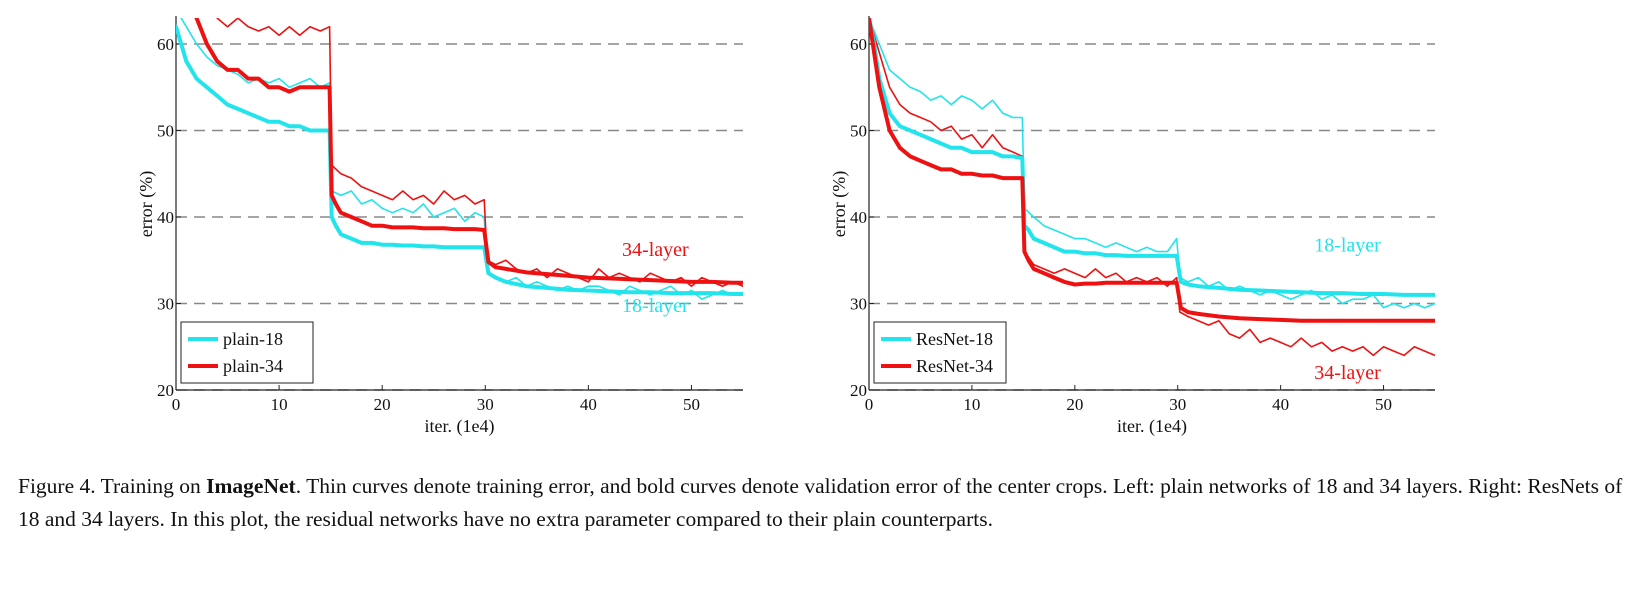 Image resolution: width=1648 pixels, height=596 pixels. Describe the element at coordinates (479, 152) in the screenshot. I see `series-line-plain-34-train` at that location.